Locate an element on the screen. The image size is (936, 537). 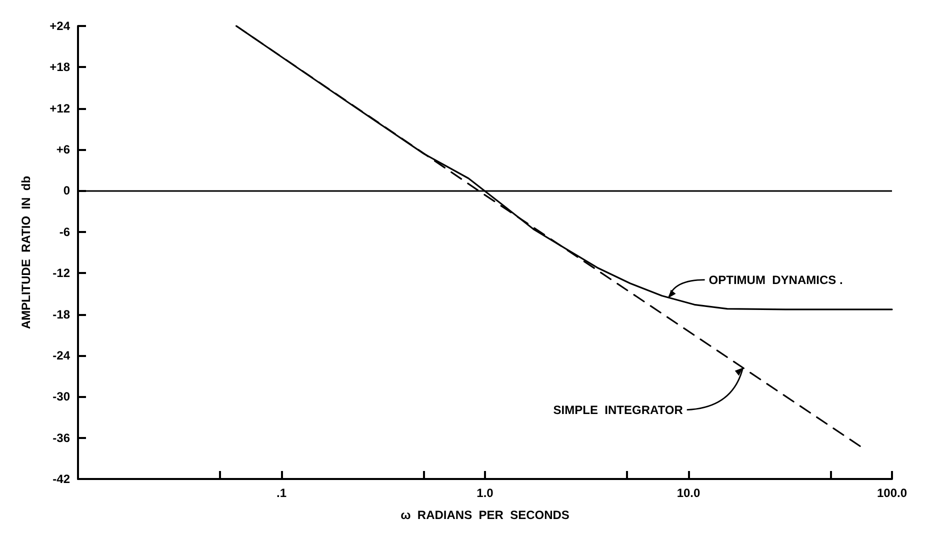
y-tick-label: +6 is located at coordinates (63, 149).